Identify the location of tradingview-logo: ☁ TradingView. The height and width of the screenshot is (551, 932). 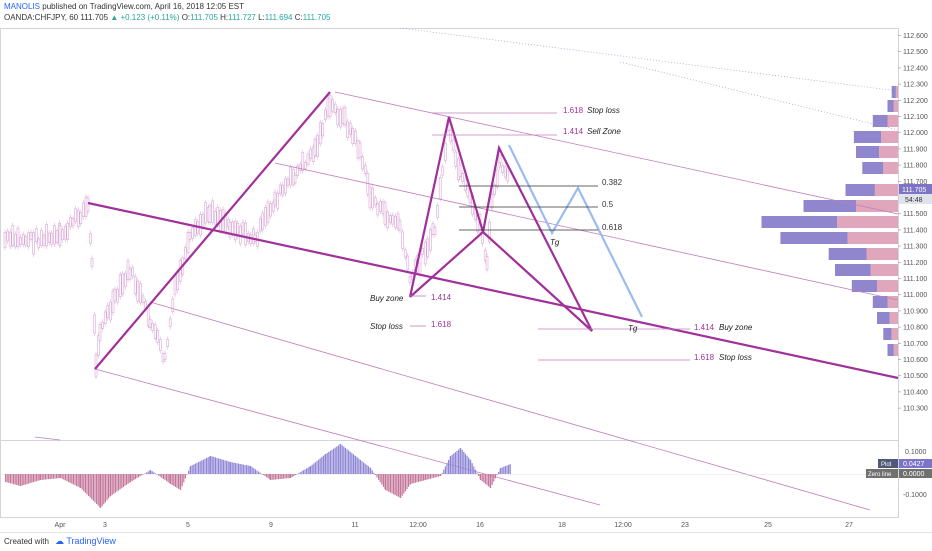
(85, 541).